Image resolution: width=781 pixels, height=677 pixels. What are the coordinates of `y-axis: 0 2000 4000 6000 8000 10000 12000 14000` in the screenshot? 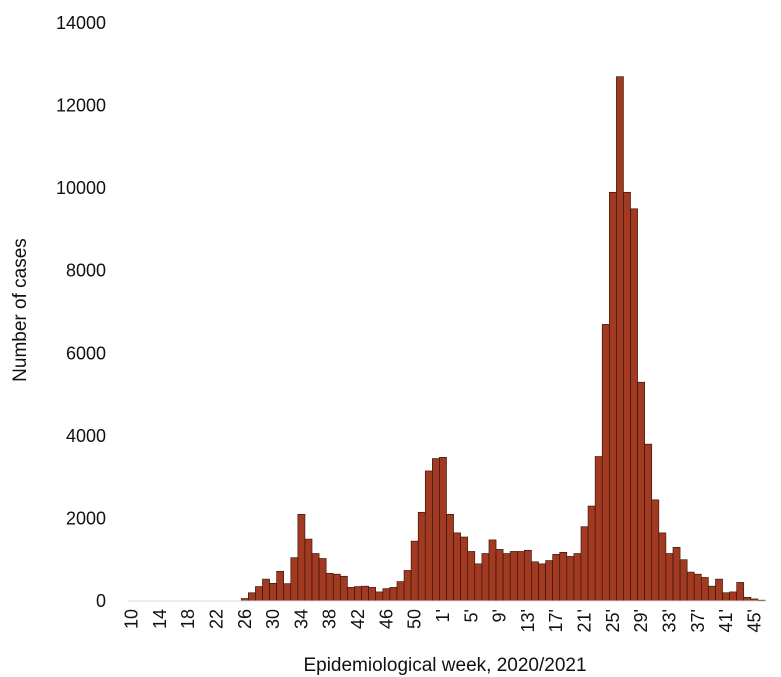 It's located at (81, 312).